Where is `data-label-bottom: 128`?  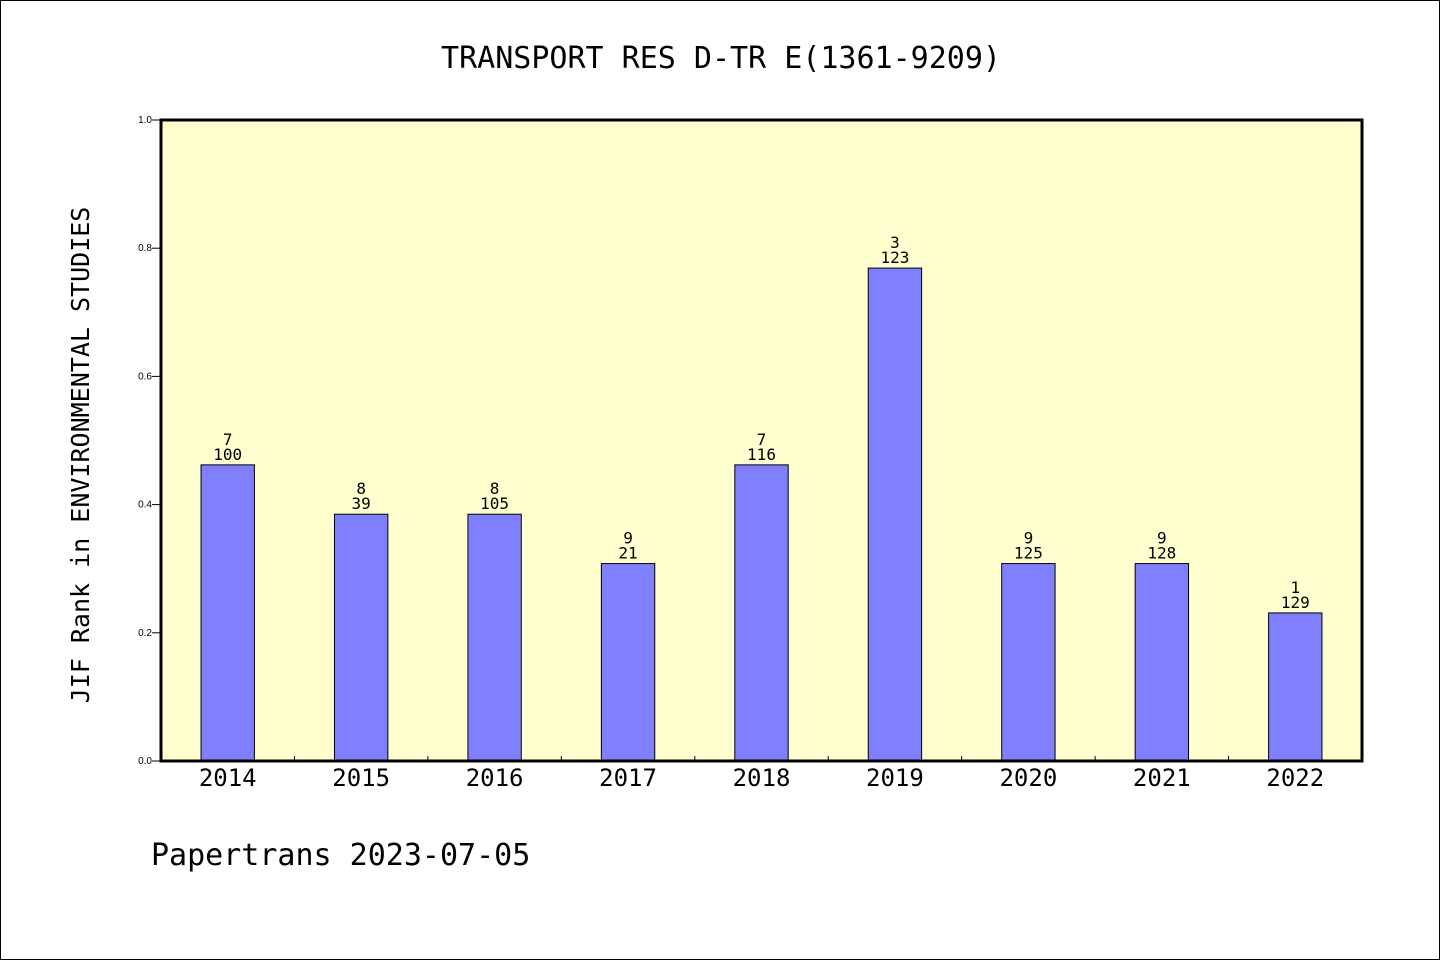 data-label-bottom: 128 is located at coordinates (1161, 553).